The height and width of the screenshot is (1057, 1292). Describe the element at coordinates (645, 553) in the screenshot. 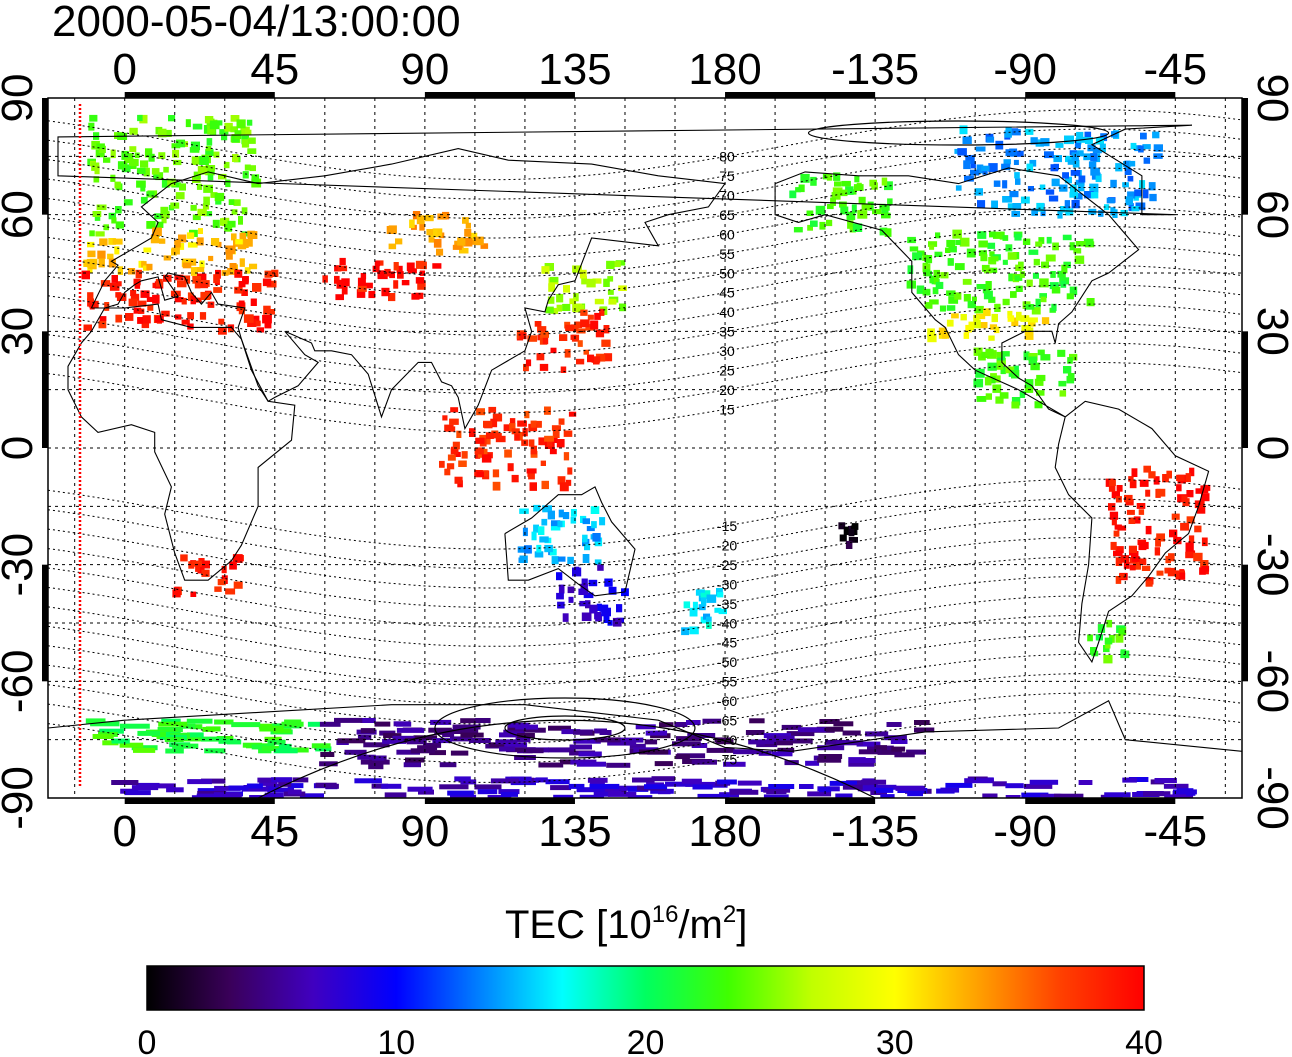

I see `magnetic-latitude-line` at that location.